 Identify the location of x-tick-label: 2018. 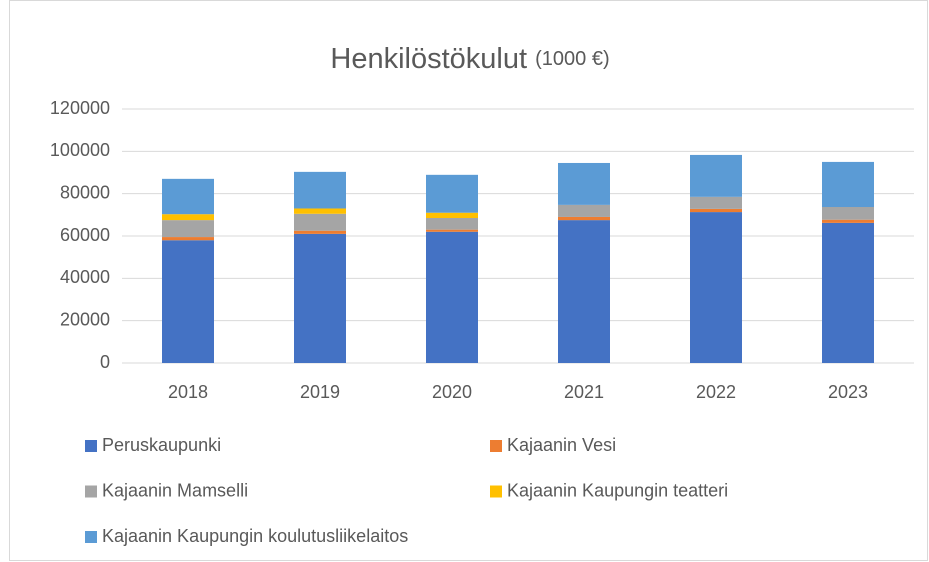
(188, 392).